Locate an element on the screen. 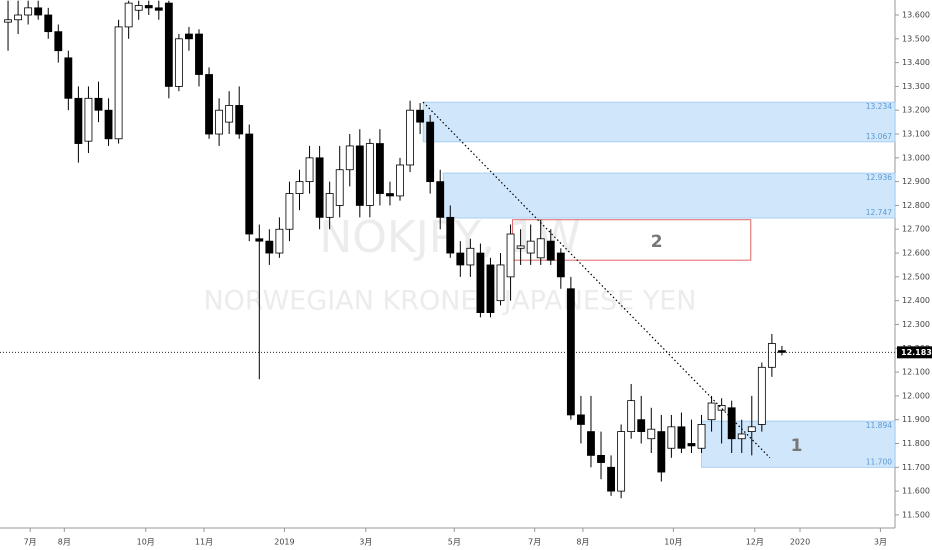 The image size is (932, 550). last-price-tag is located at coordinates (914, 352).